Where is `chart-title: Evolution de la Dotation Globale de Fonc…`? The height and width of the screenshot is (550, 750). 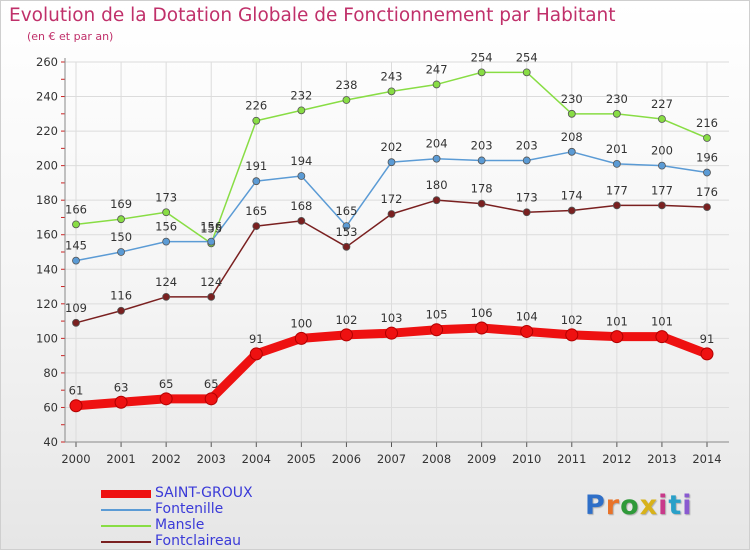 chart-title: Evolution de la Dotation Globale de Fonc… is located at coordinates (312, 15).